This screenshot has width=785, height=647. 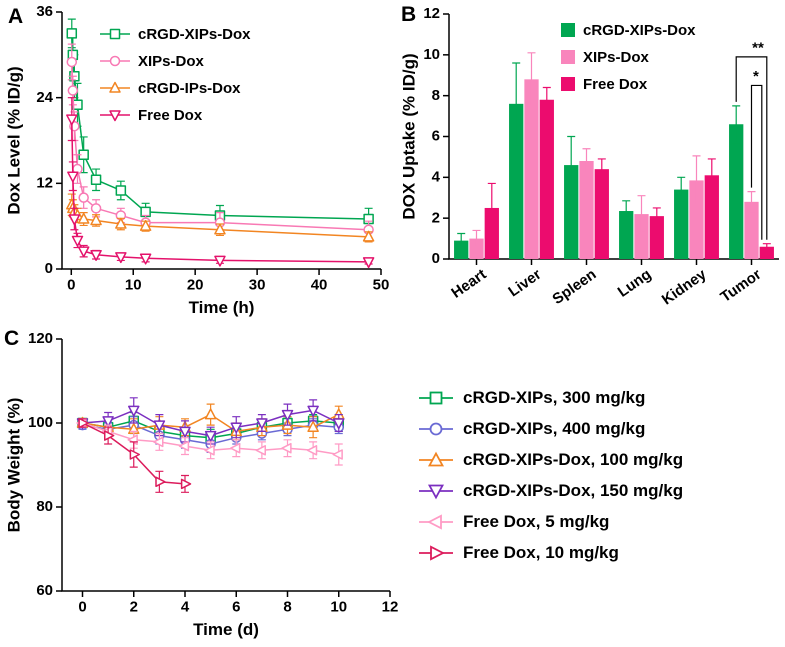 I want to click on triangle-left-marker-icon, so click(x=436, y=522).